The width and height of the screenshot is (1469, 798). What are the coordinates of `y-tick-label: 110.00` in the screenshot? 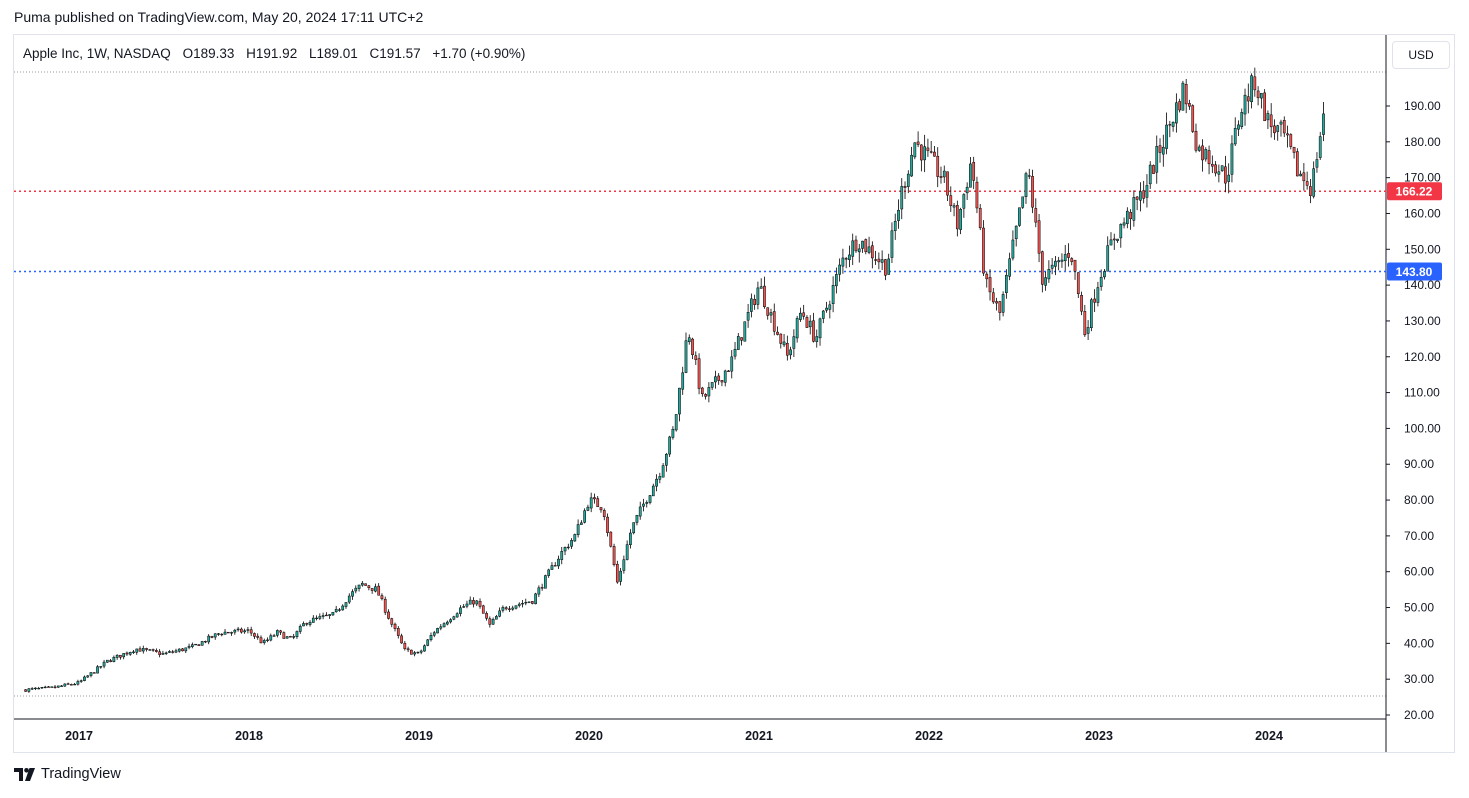 It's located at (1422, 393).